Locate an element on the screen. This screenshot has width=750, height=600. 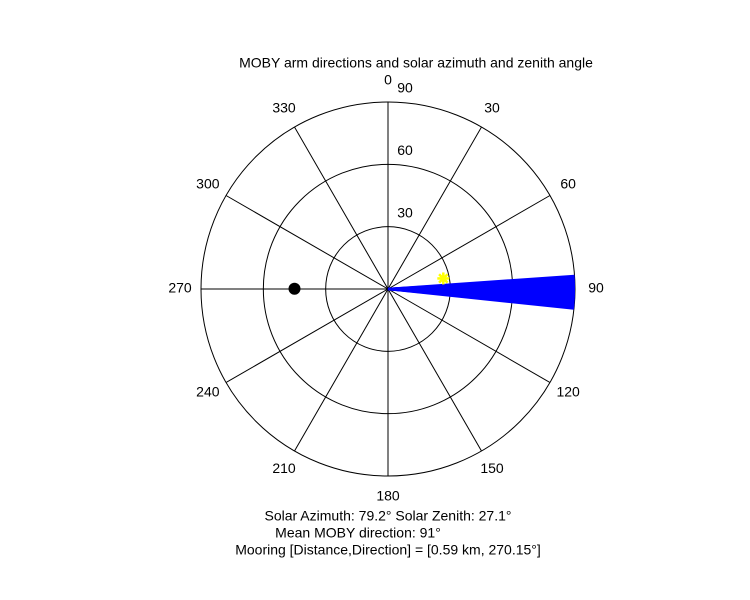
theta-tick-label: 300 is located at coordinates (208, 184).